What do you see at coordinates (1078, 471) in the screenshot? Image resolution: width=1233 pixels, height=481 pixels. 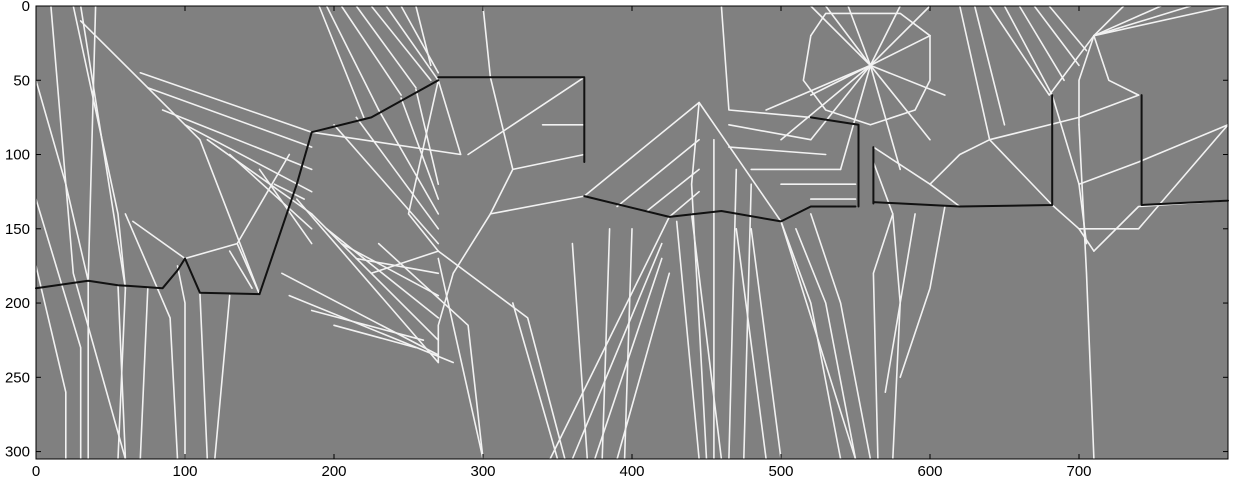 I see `x-tick-label: 700` at bounding box center [1078, 471].